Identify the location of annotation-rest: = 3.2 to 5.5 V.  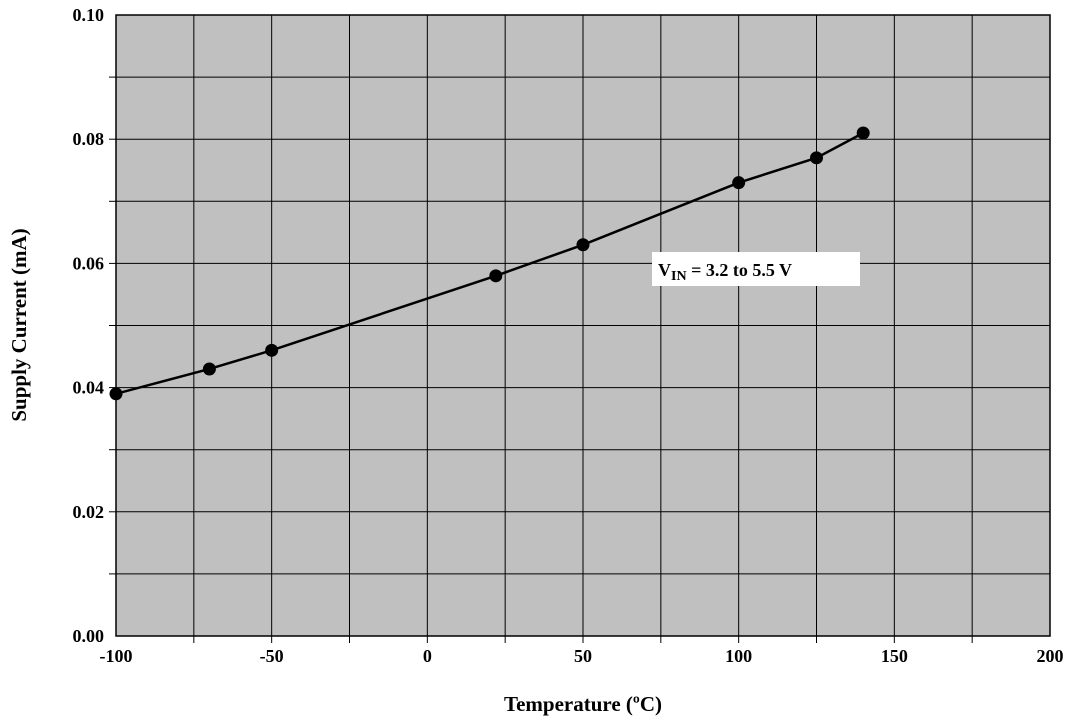
(739, 270).